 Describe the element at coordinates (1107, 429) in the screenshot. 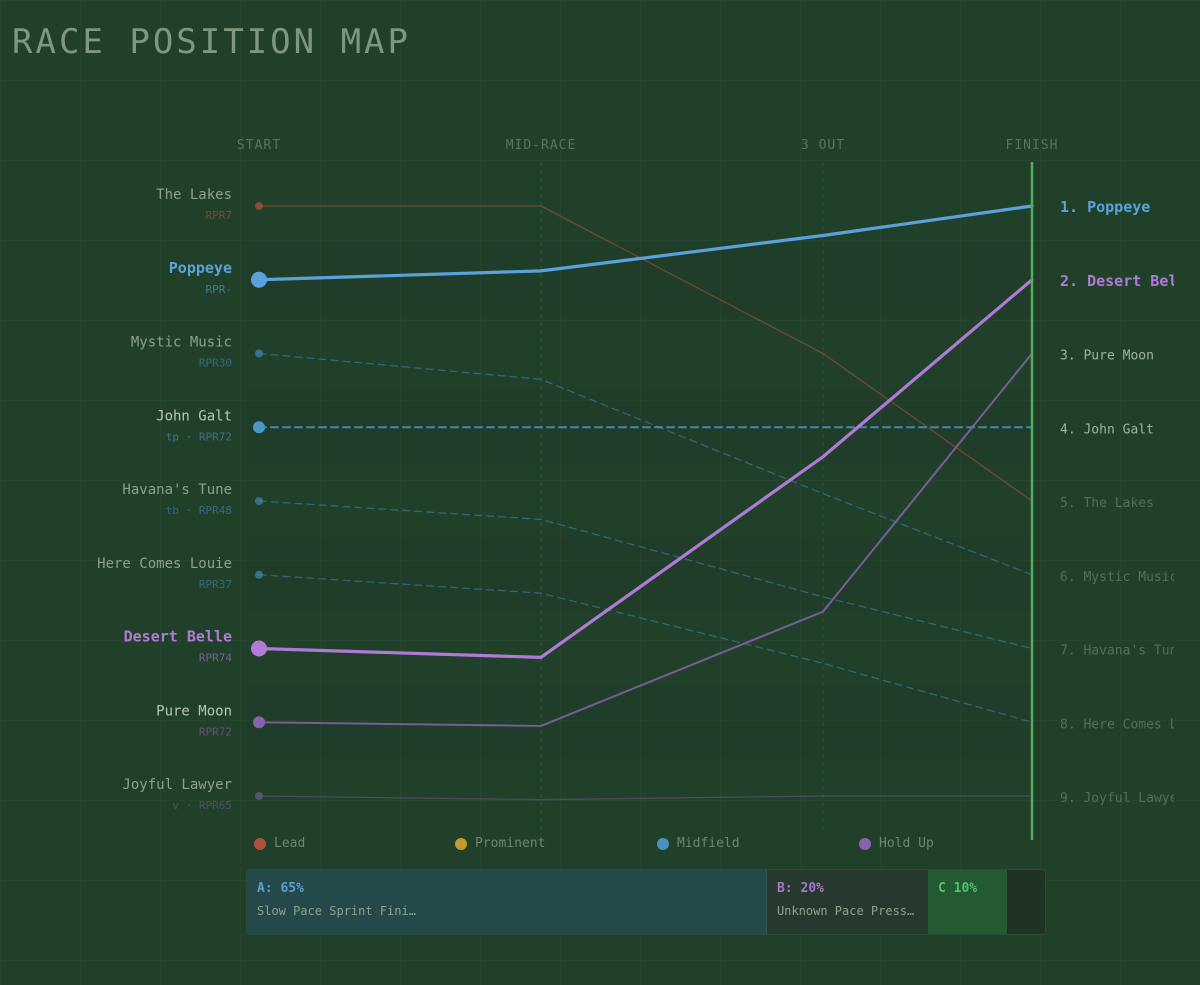

I see `finish-label: 4. John Galt` at that location.